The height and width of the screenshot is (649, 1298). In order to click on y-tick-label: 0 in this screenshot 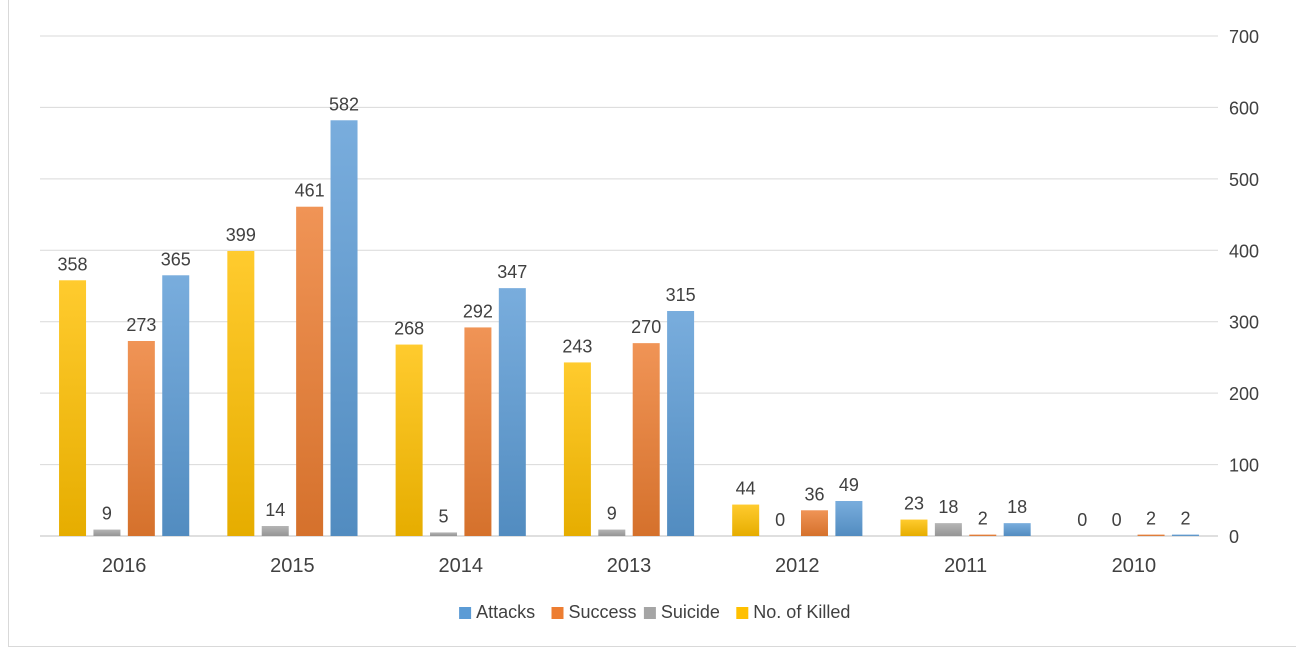, I will do `click(1234, 537)`.